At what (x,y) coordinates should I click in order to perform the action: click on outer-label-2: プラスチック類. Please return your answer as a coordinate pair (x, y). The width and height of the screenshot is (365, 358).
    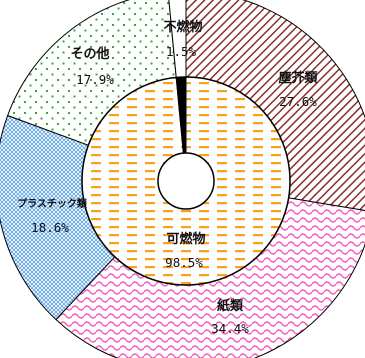
    Looking at the image, I should click on (52, 203).